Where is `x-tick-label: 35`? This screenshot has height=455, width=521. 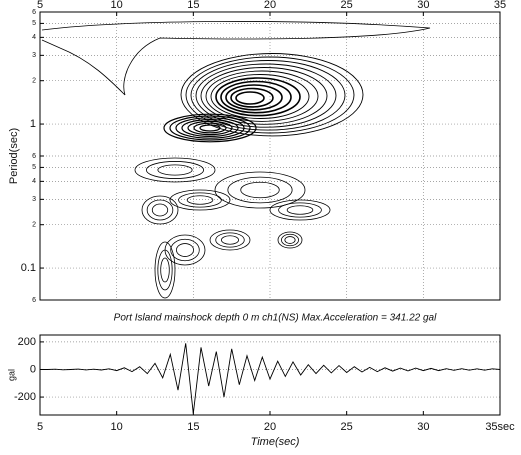 x-tick-label: 35 is located at coordinates (500, 5).